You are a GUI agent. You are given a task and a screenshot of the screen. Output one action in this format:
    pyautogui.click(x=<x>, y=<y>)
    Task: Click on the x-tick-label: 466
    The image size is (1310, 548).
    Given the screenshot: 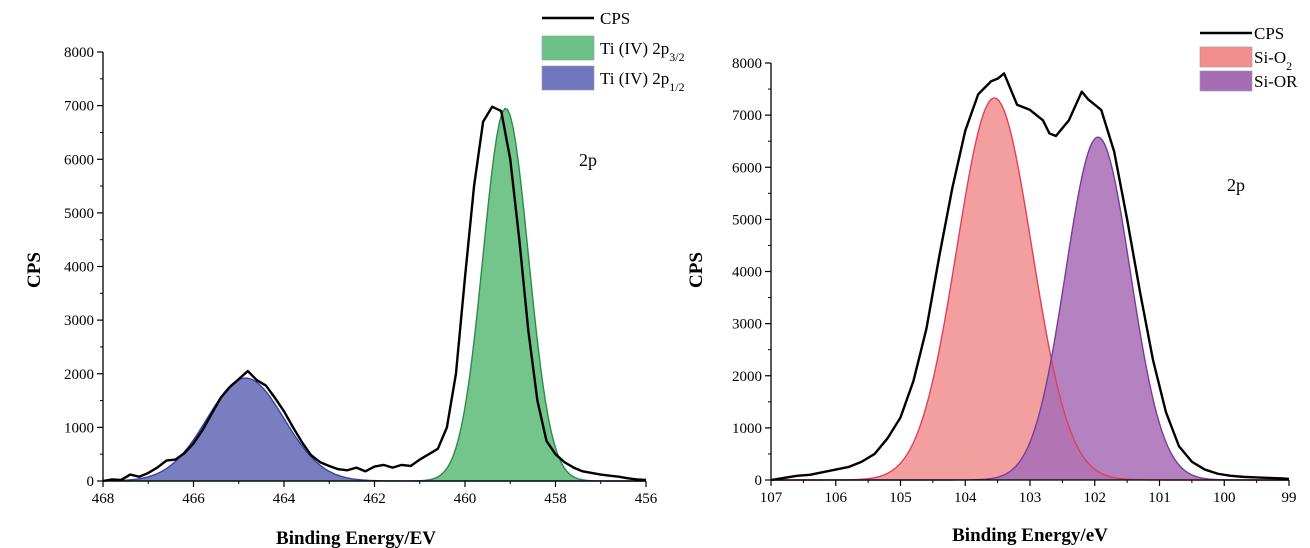 What is the action you would take?
    pyautogui.click(x=193, y=499)
    